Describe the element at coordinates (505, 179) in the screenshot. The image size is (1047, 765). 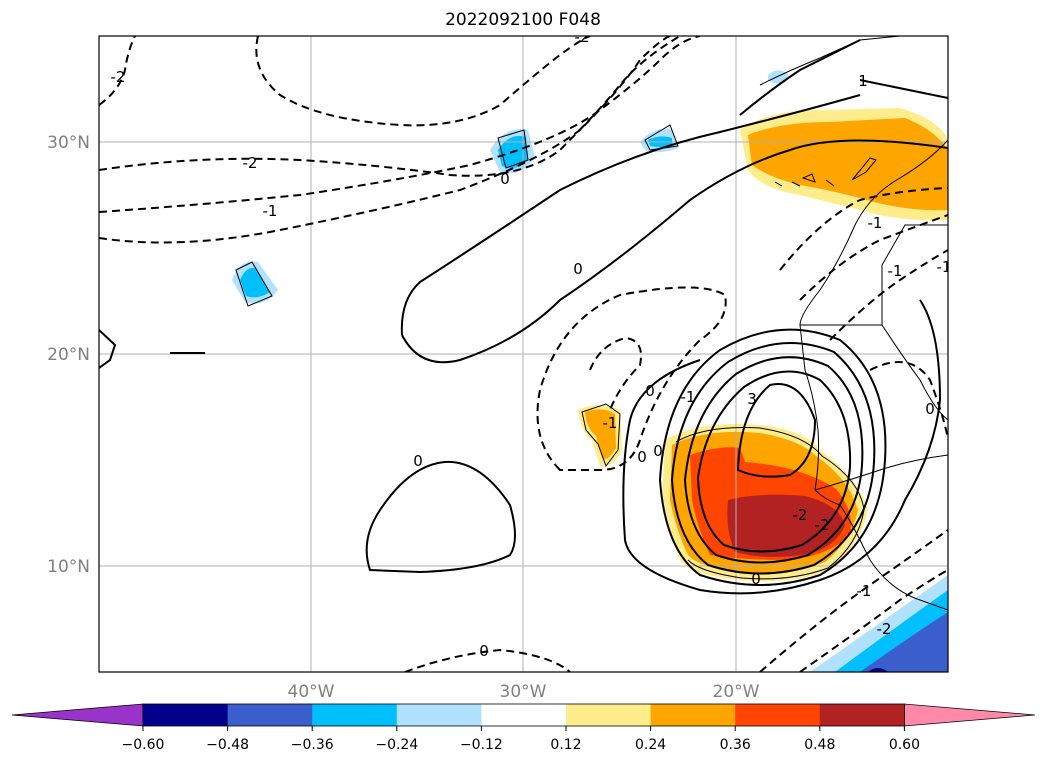
I see `contour-label-solid-3: 0` at that location.